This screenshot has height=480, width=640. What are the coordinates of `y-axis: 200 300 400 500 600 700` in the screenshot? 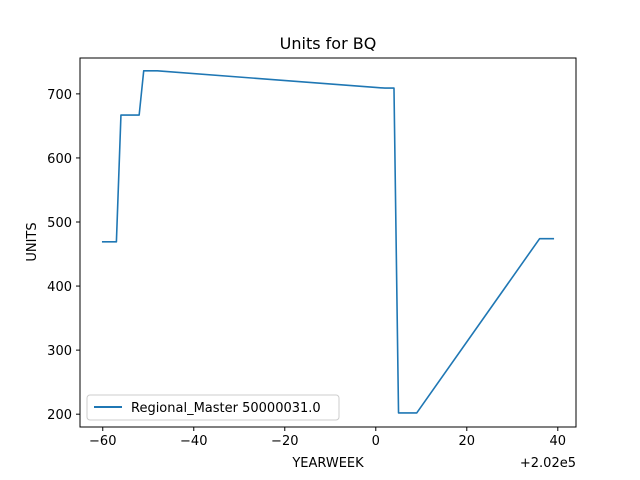 It's located at (63, 255).